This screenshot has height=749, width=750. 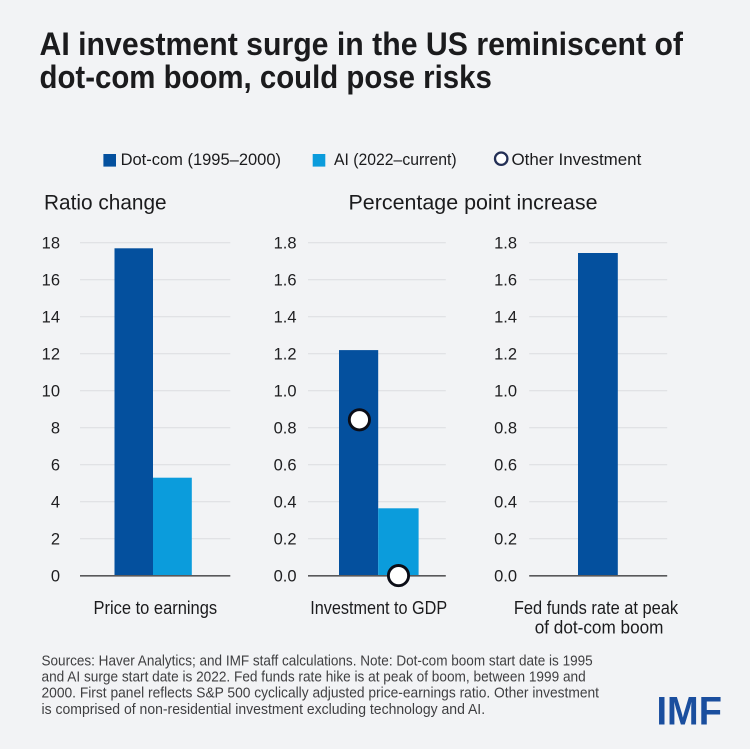 I want to click on svg-text: Investment to GDP, so click(x=378, y=607).